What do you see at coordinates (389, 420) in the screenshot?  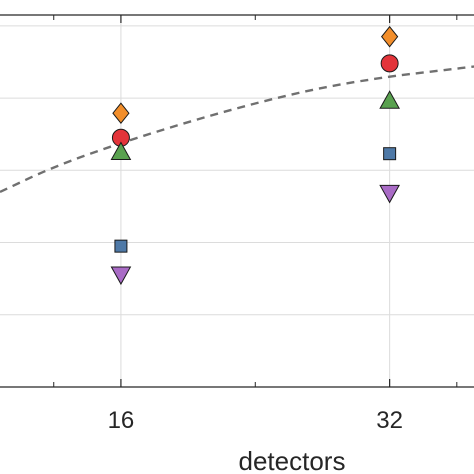 I see `x-tick-label: 32` at bounding box center [389, 420].